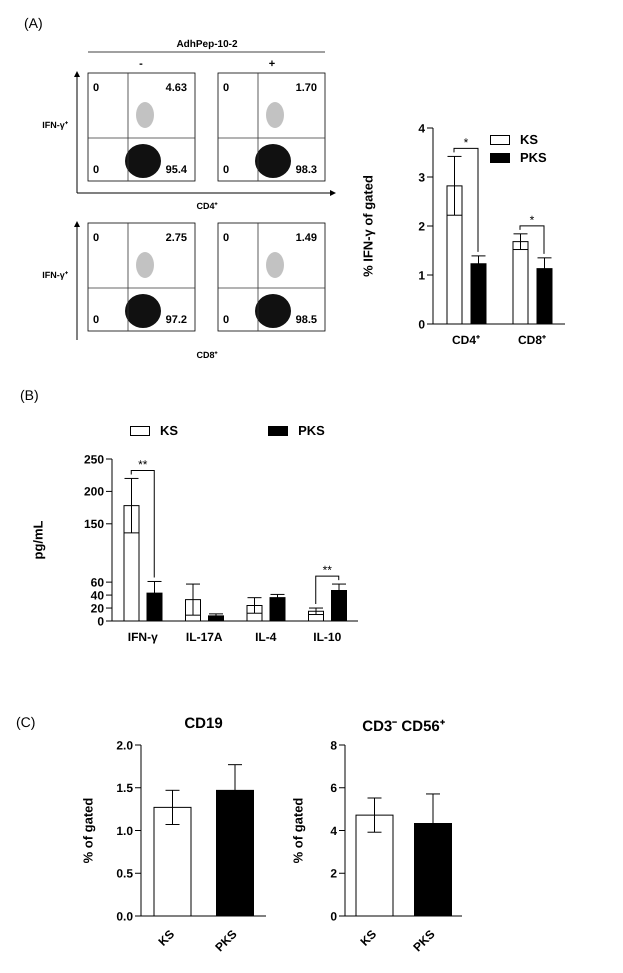  I want to click on y-tick-label: 0.5, so click(125, 873).